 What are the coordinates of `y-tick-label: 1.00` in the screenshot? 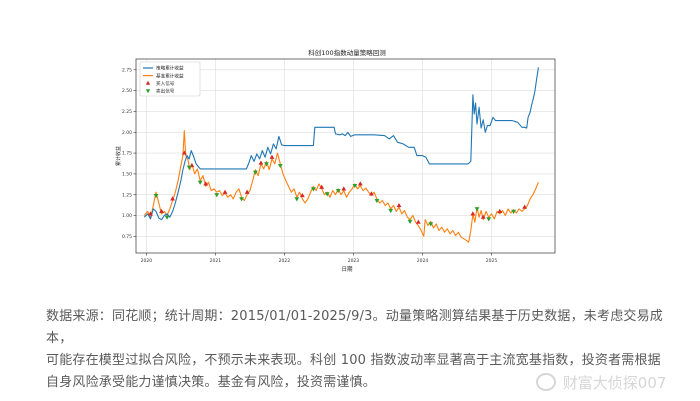 It's located at (127, 216).